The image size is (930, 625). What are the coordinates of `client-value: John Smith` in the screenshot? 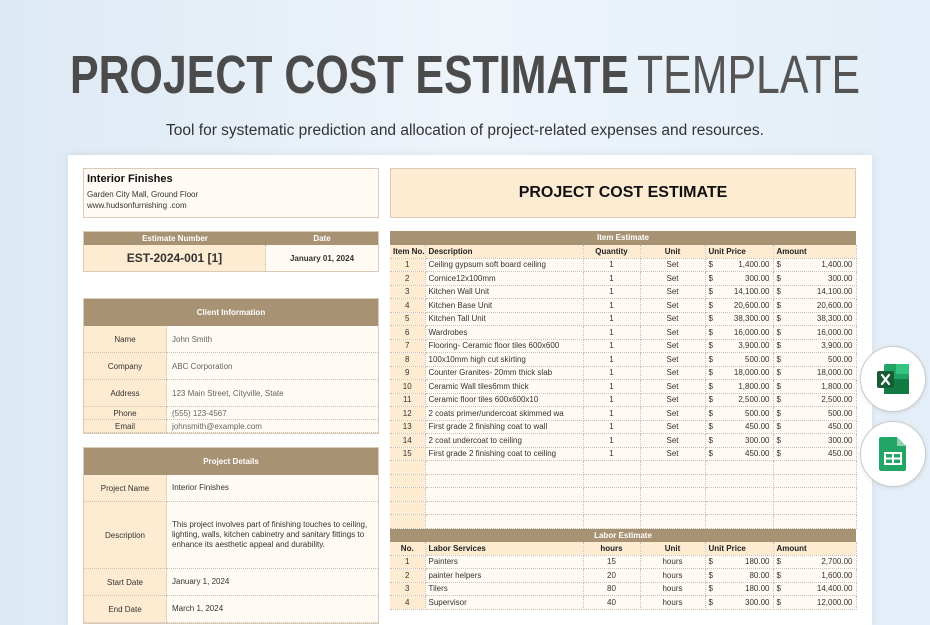 It's located at (272, 339).